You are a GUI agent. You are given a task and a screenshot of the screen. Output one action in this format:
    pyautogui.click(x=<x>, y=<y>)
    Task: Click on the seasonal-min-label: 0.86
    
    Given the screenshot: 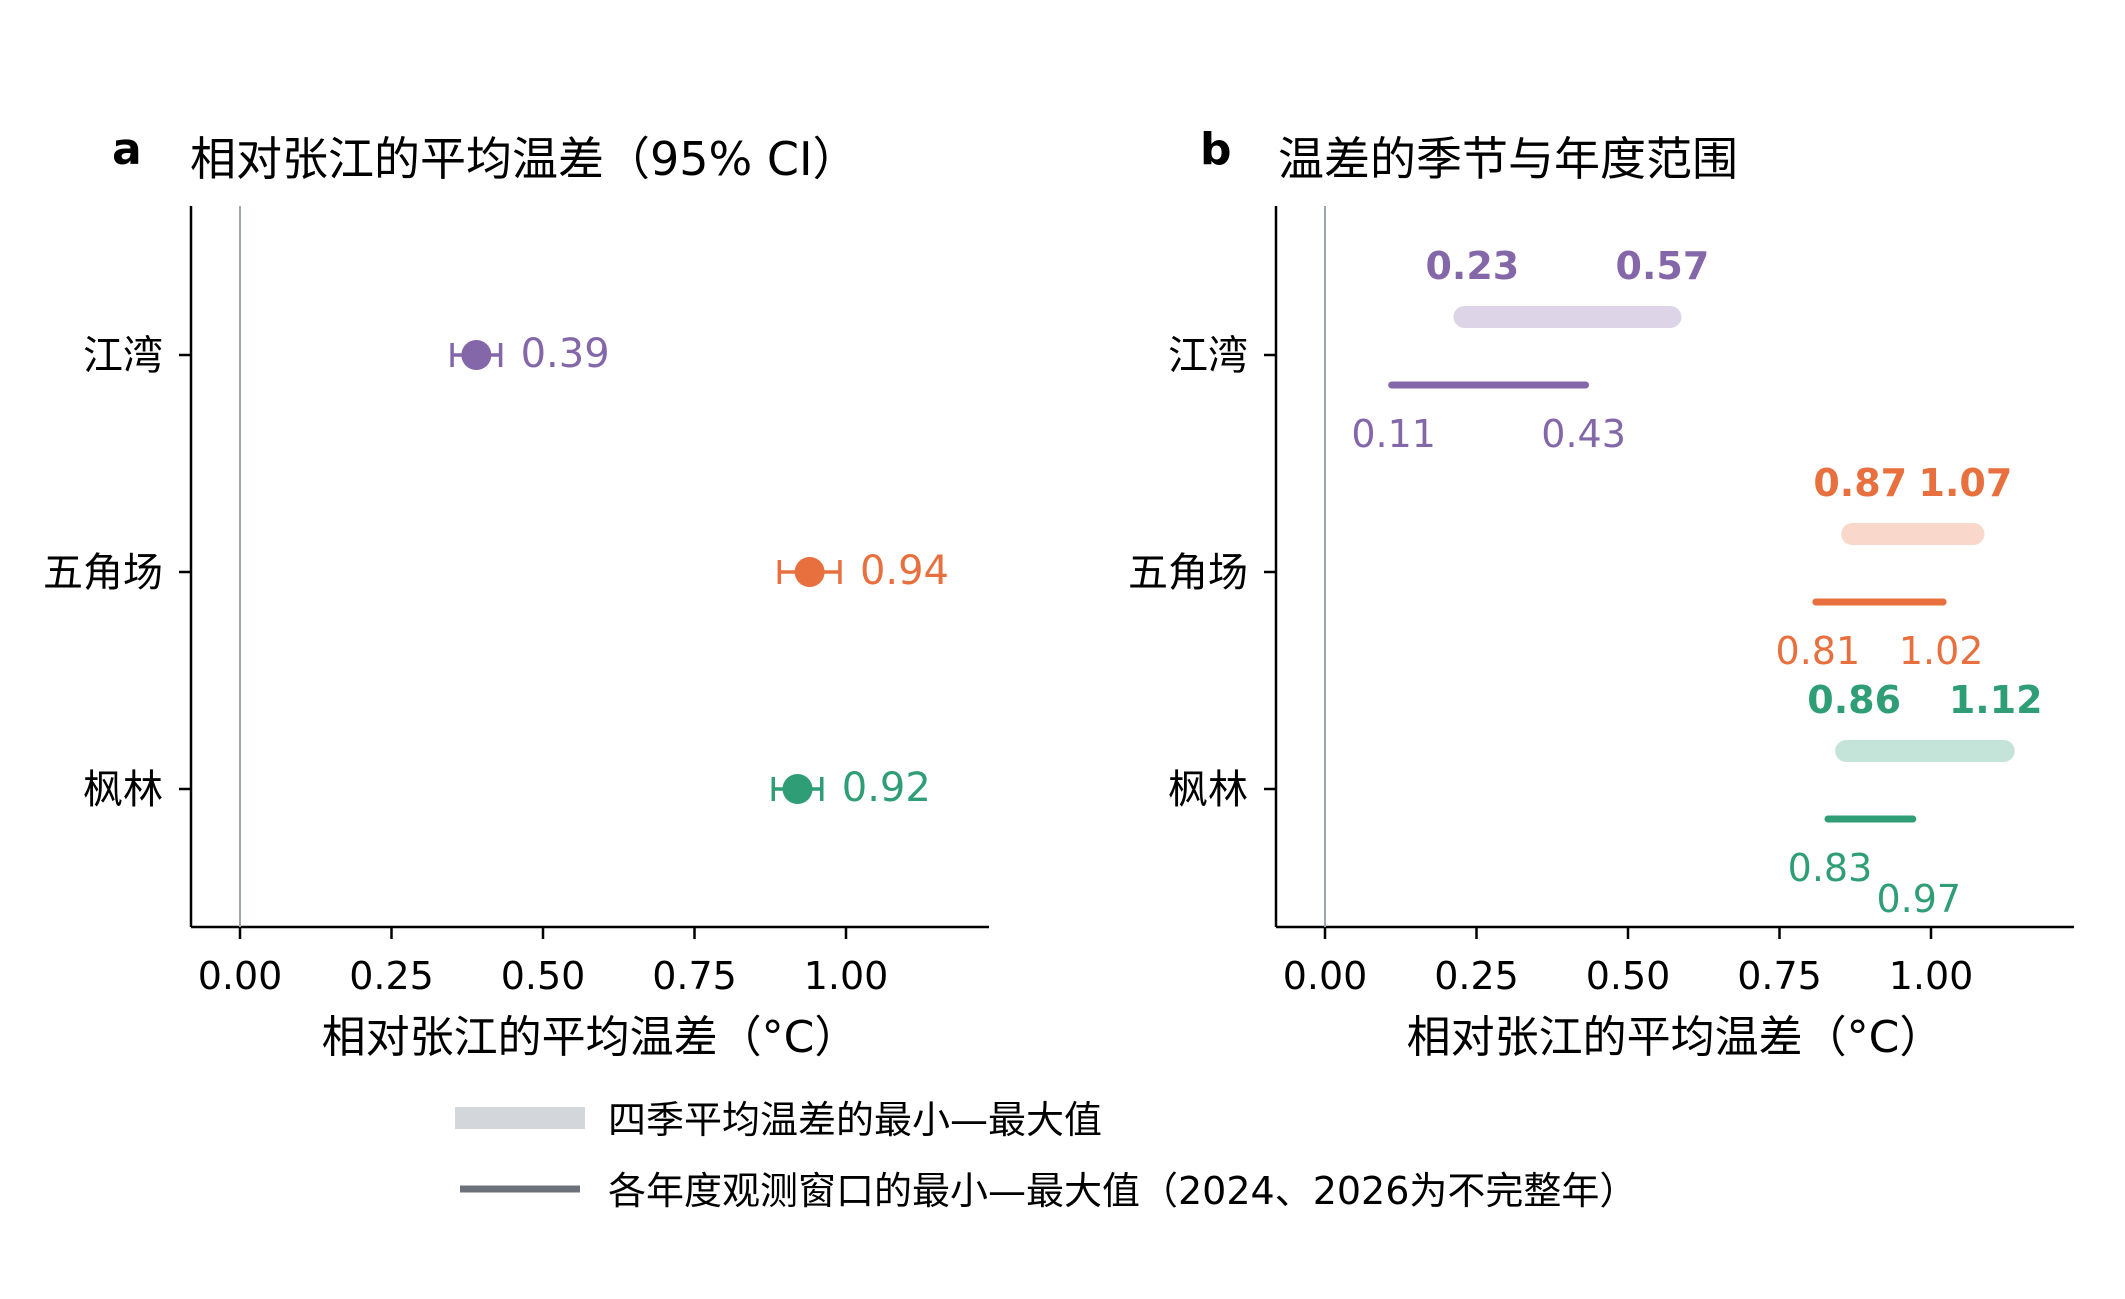 What is the action you would take?
    pyautogui.click(x=1854, y=700)
    